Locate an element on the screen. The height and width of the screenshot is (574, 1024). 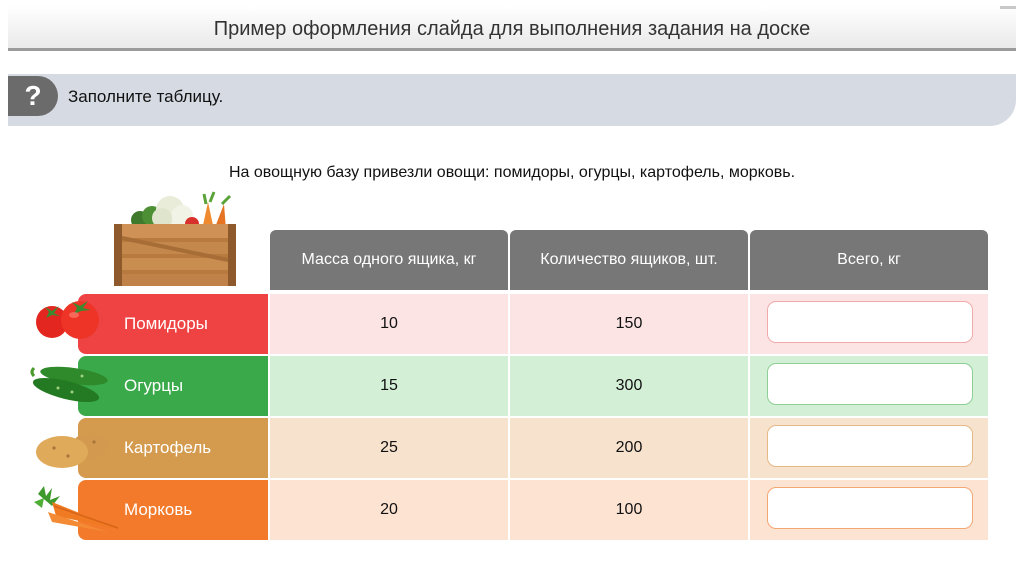
question-icon: ? is located at coordinates (33, 96).